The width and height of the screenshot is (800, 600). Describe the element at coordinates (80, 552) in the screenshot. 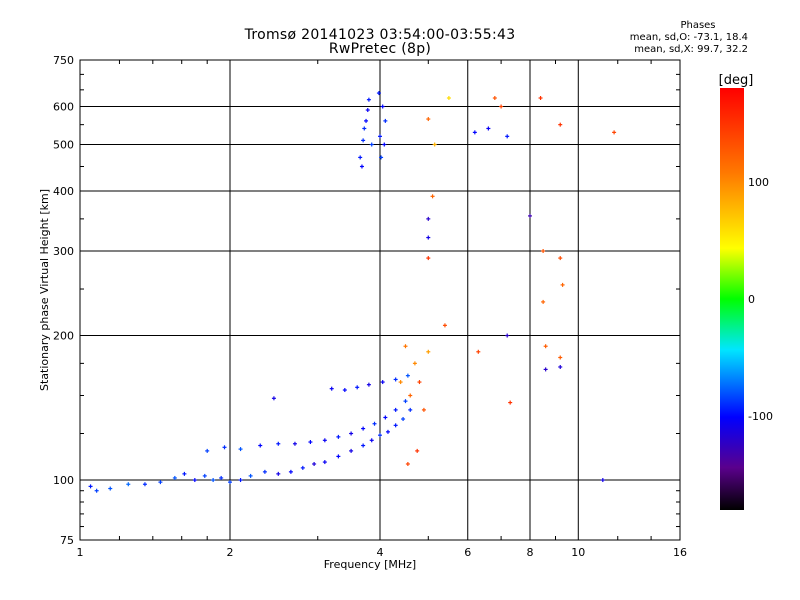

I see `x-tick-label: 1` at that location.